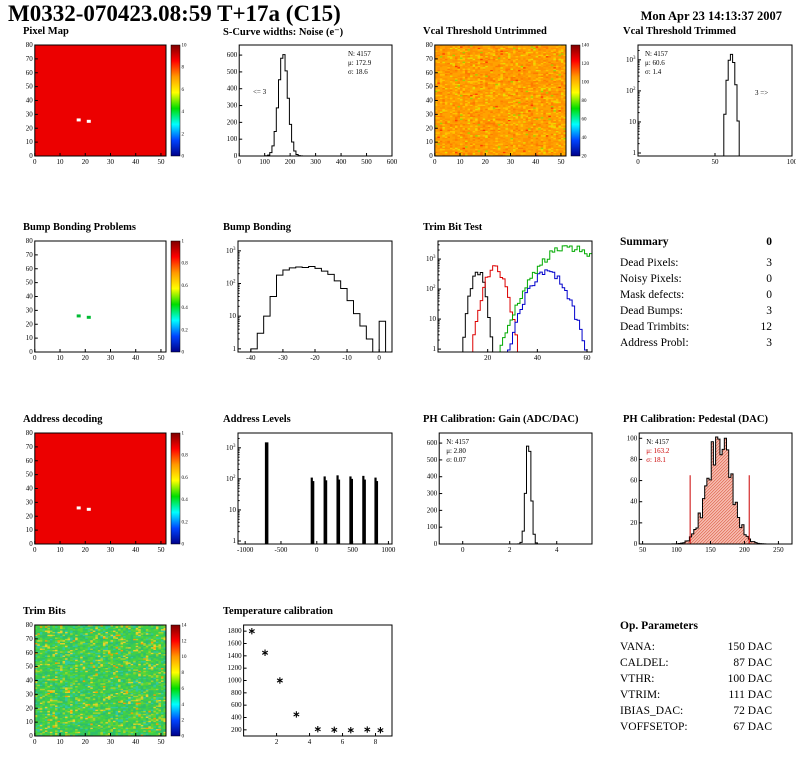 The height and width of the screenshot is (772, 796). I want to click on pixel-map-canvas, so click(109, 105).